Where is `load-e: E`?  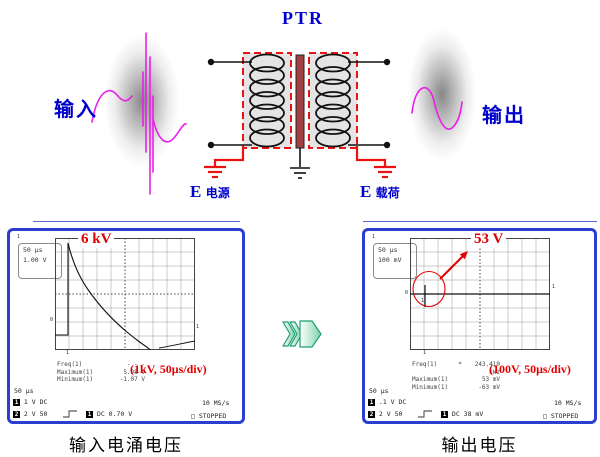
load-e: E is located at coordinates (366, 191).